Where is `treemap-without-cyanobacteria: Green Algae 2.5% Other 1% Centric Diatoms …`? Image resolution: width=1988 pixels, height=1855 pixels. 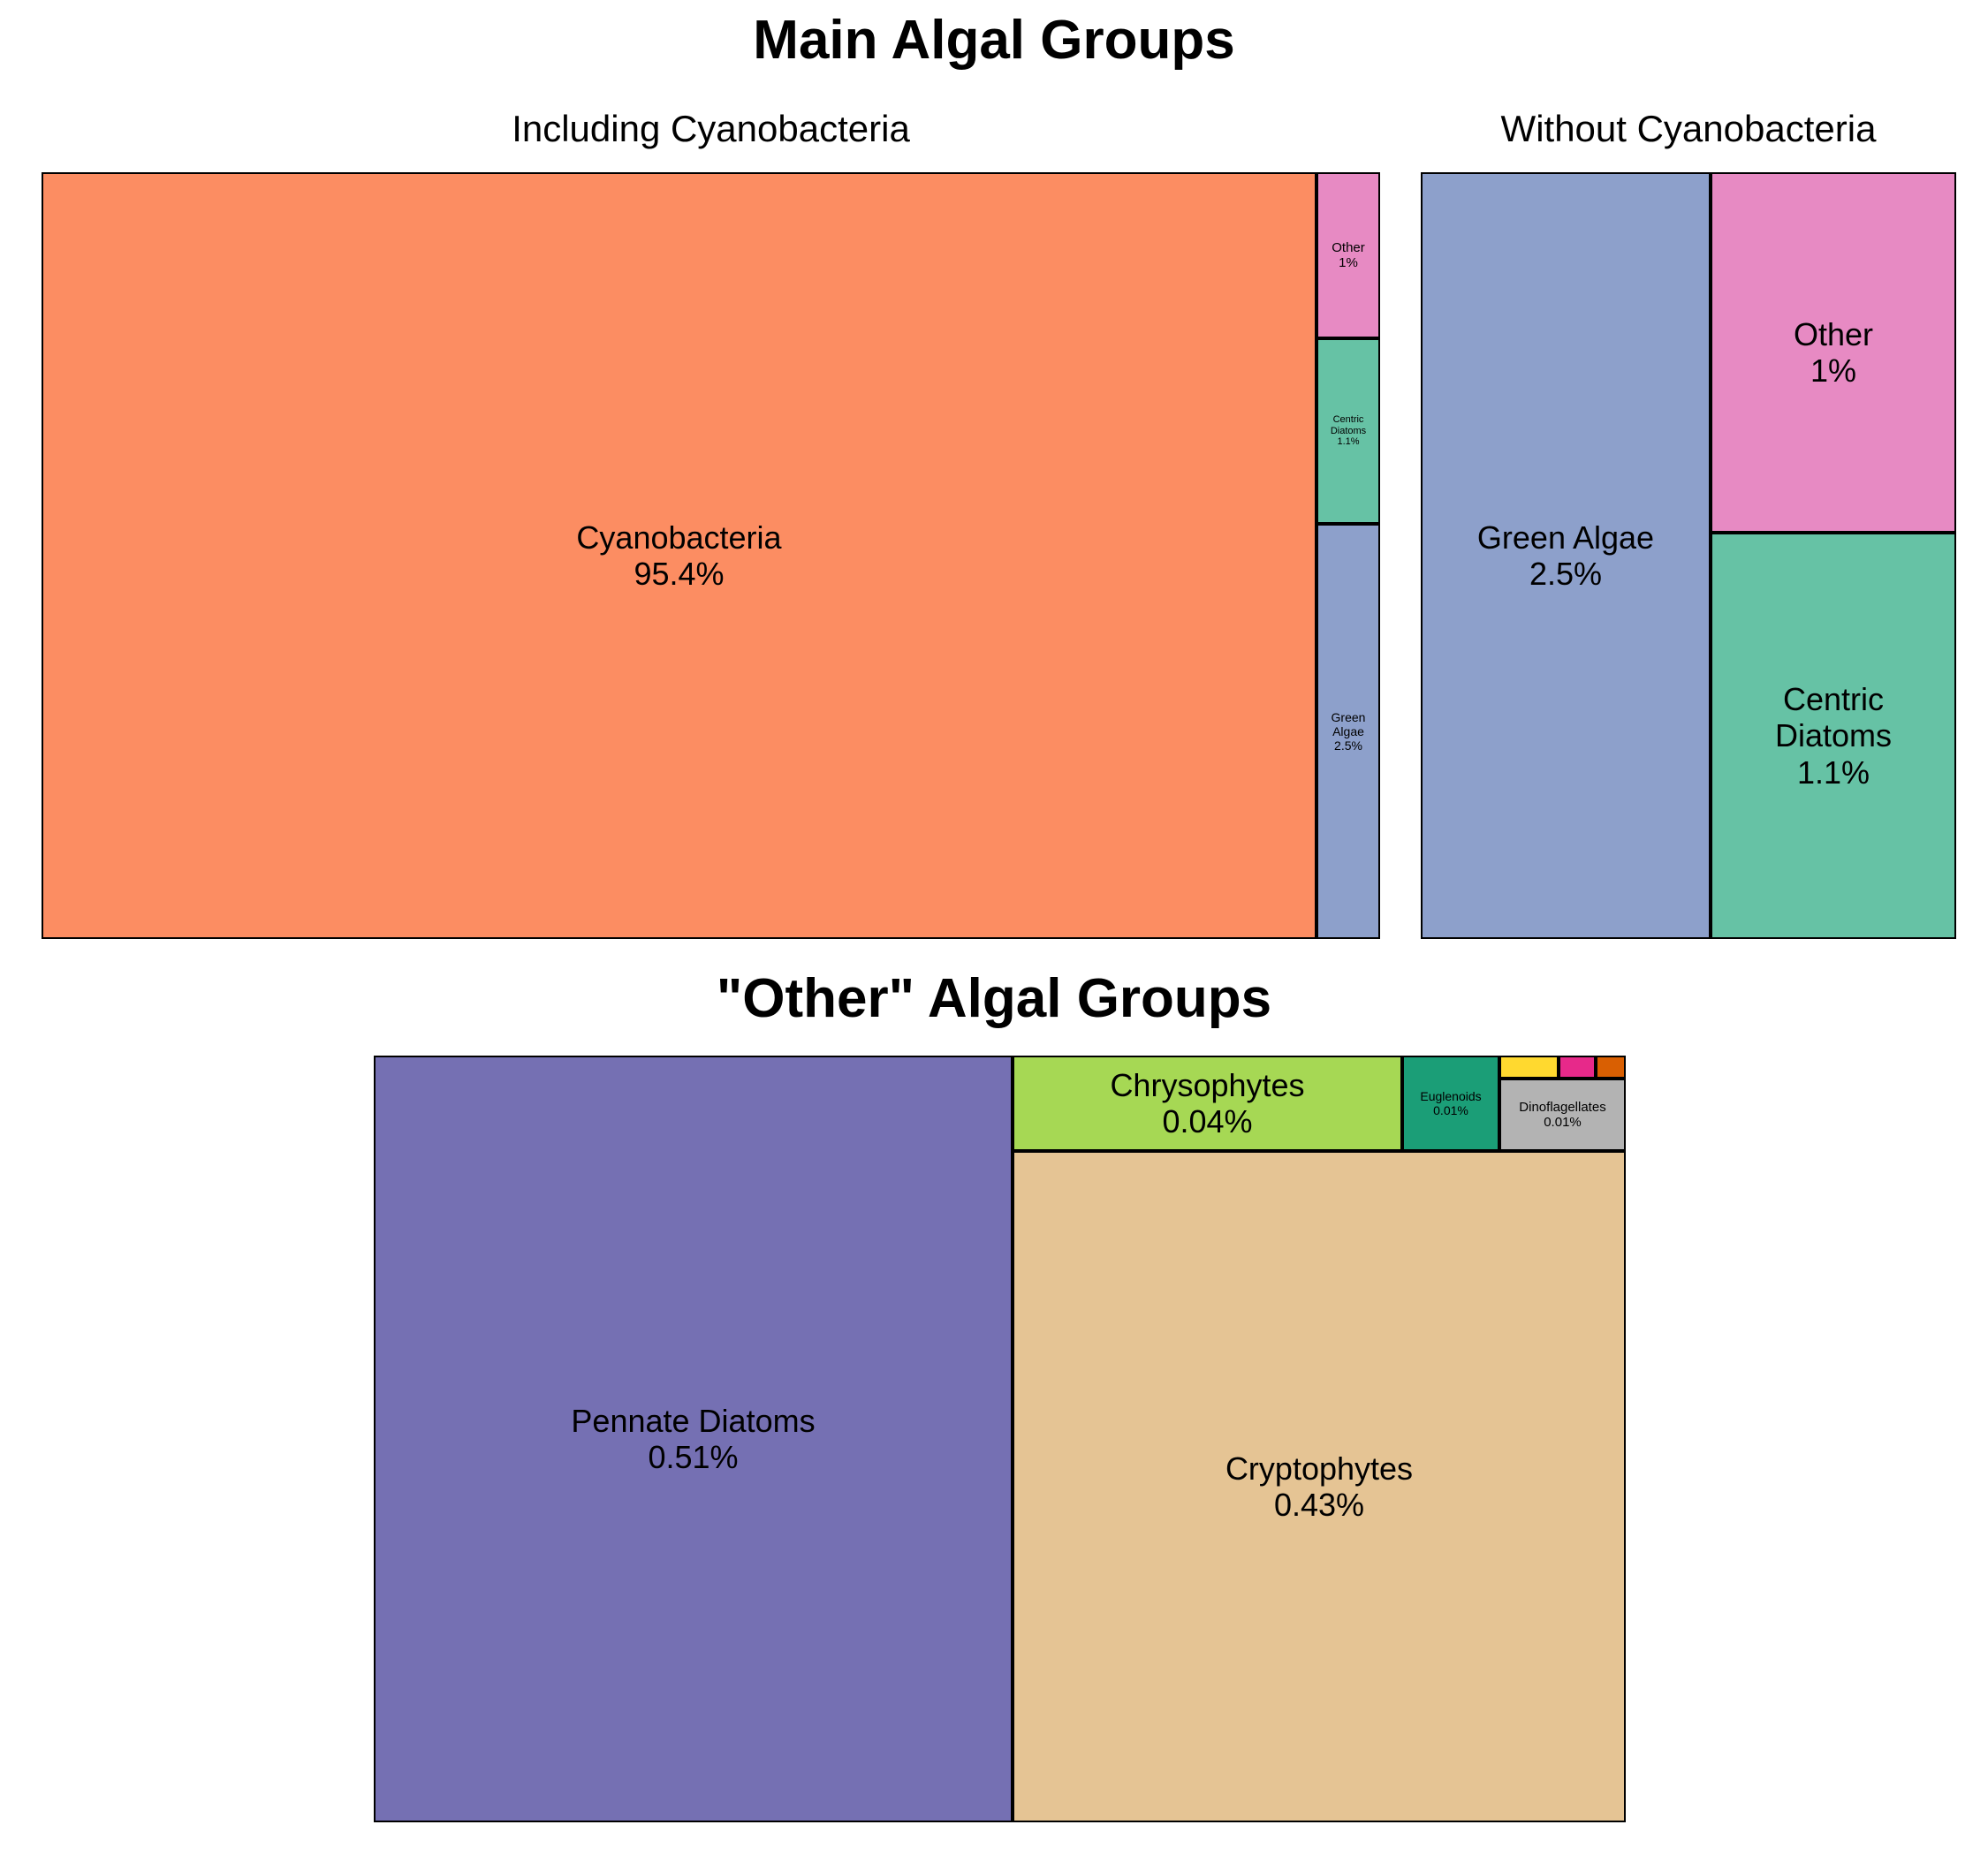 treemap-without-cyanobacteria: Green Algae 2.5% Other 1% Centric Diatoms … is located at coordinates (1688, 555).